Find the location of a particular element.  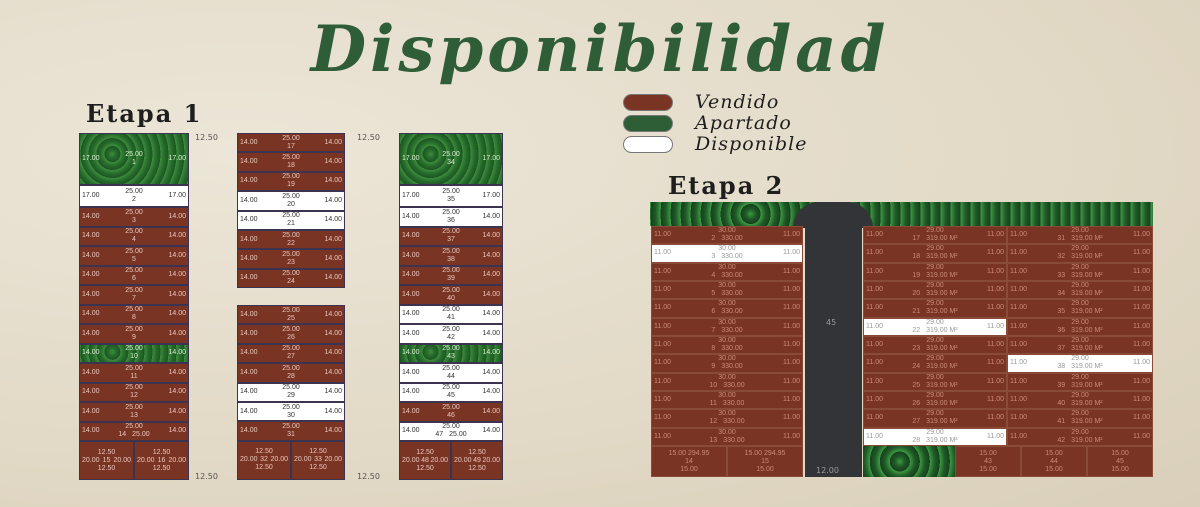

lot-12: 14.00 25.00 12 14.00 is located at coordinates (134, 392).